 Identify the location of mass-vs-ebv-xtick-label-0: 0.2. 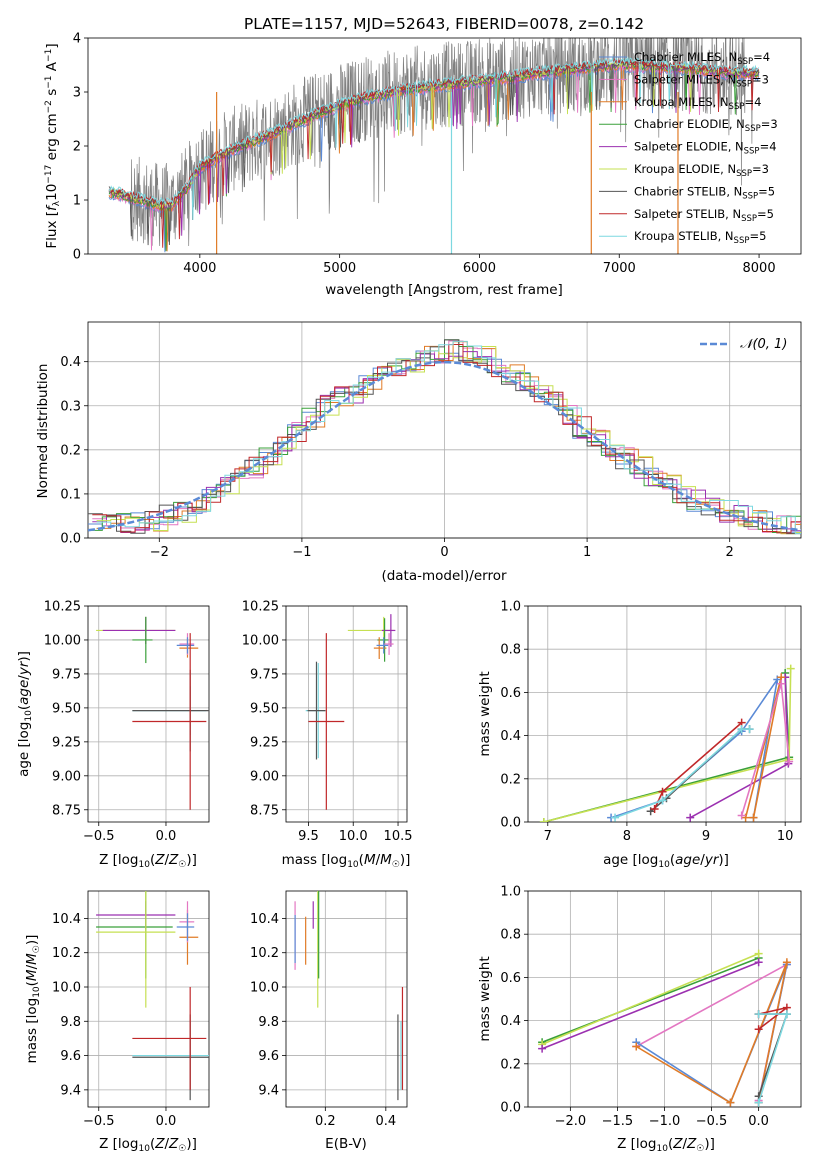
(325, 1121).